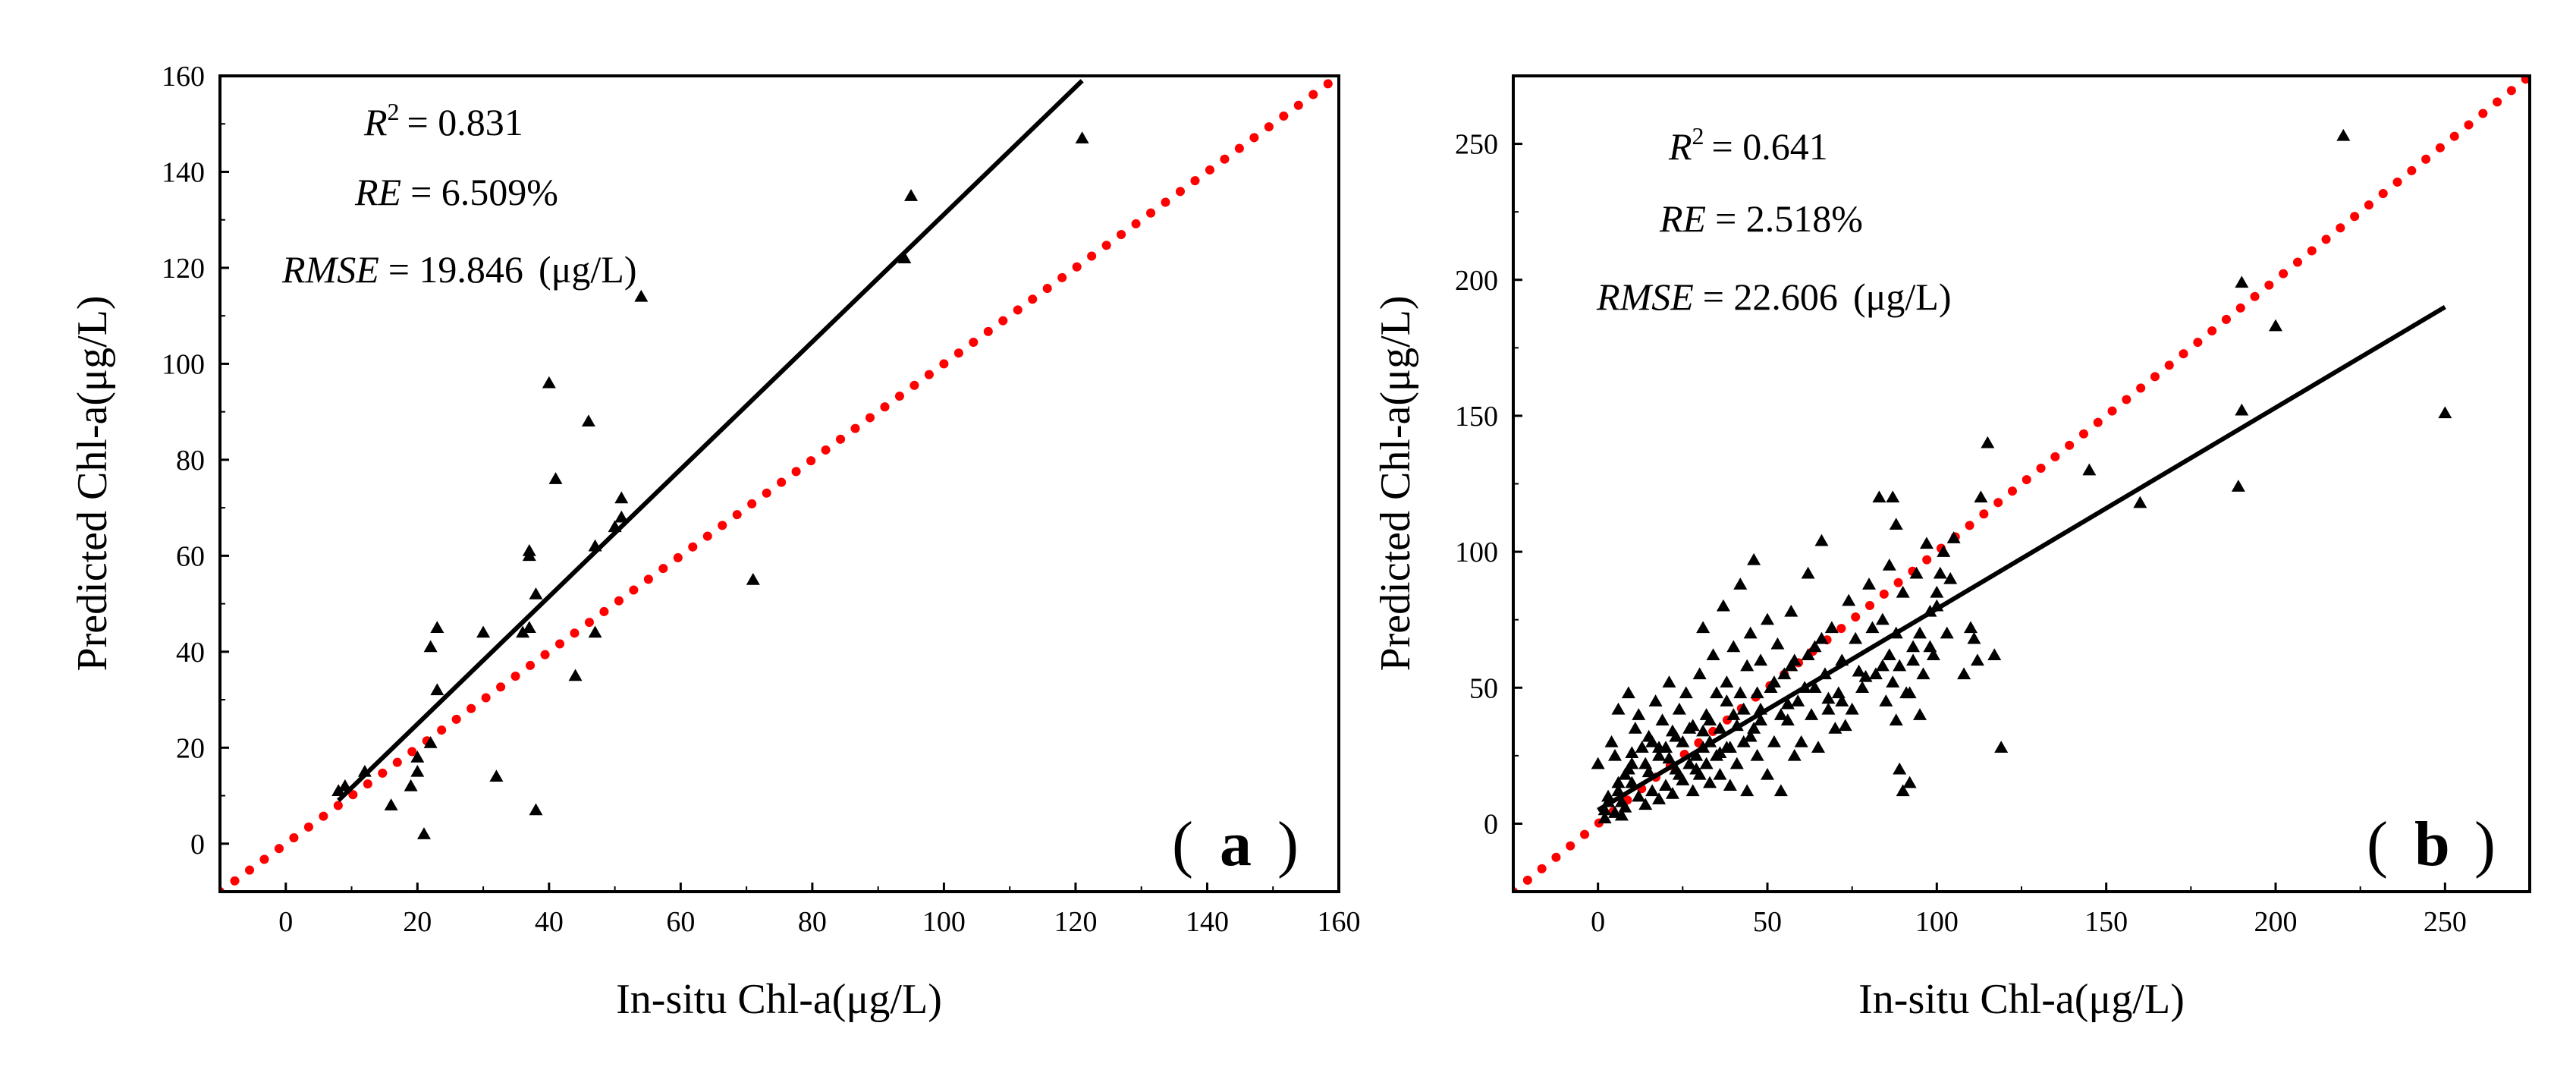  What do you see at coordinates (812, 922) in the screenshot?
I see `panel-a-x-tick-label: 80` at bounding box center [812, 922].